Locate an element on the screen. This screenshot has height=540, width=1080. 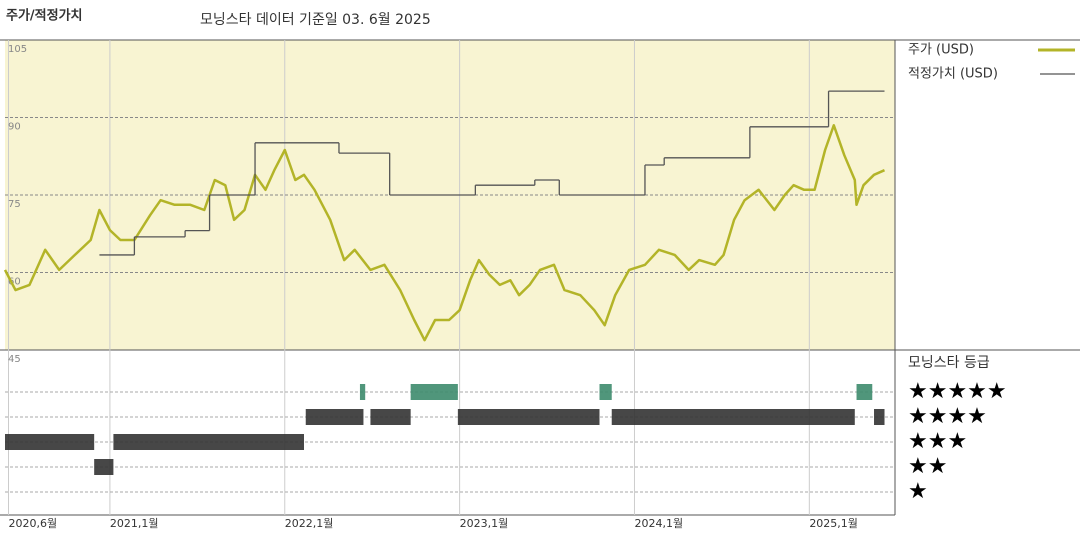
y-tick-label: 60 is located at coordinates (14, 282).